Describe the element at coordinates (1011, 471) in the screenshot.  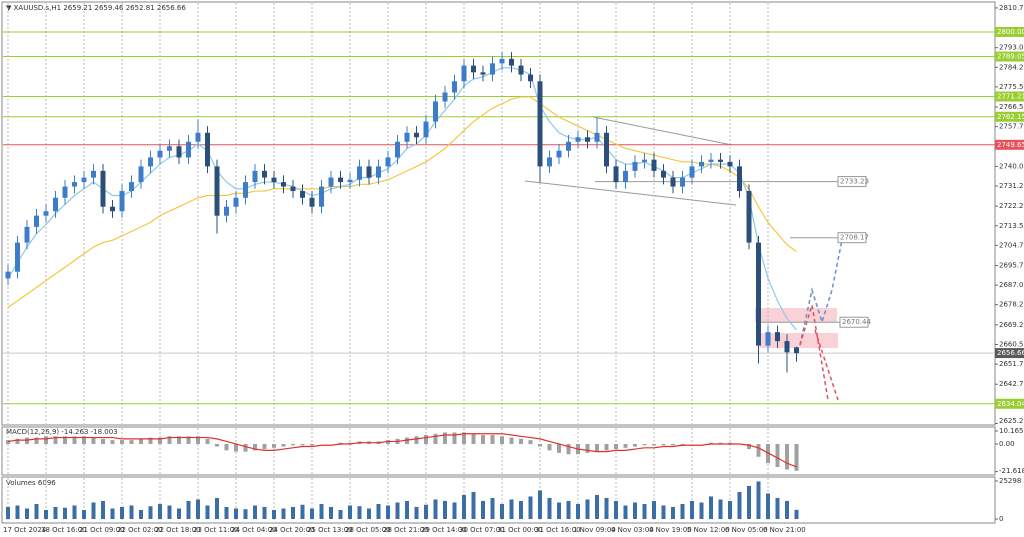
I see `y-tick-label: -21.618` at that location.